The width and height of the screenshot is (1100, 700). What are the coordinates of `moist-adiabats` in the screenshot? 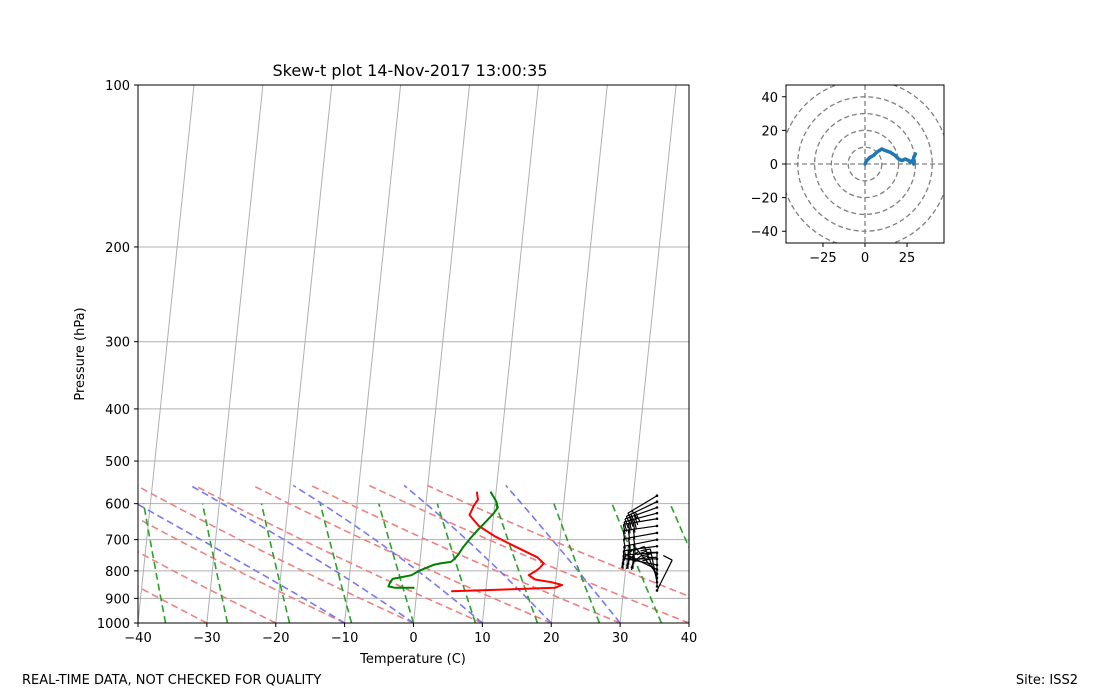 It's located at (379, 553).